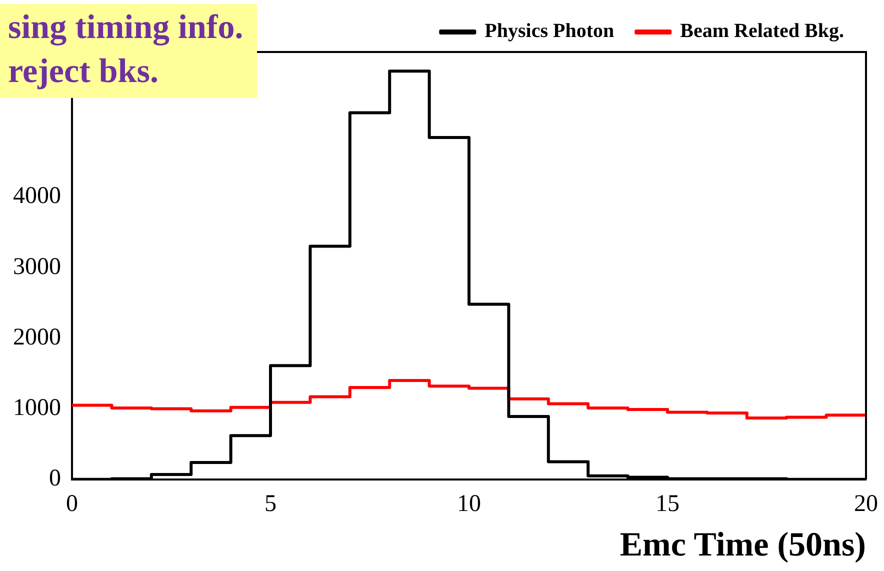 This screenshot has height=571, width=884. I want to click on x-tick-label: 15, so click(668, 504).